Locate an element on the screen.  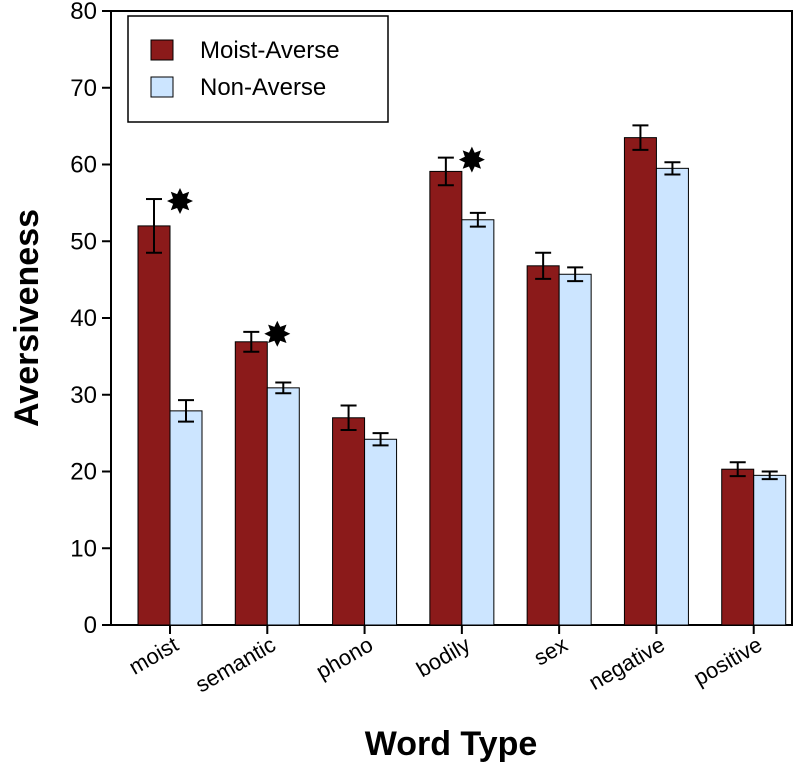
x-tick-label: moist is located at coordinates (153, 656).